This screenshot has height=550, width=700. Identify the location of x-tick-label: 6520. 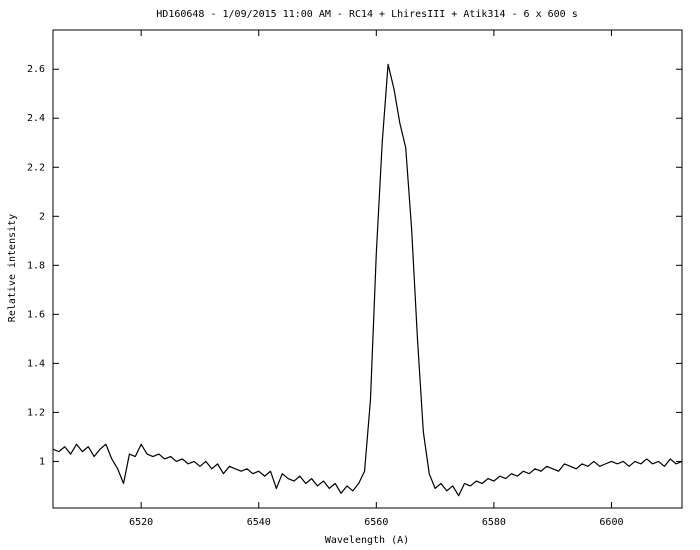
(141, 522).